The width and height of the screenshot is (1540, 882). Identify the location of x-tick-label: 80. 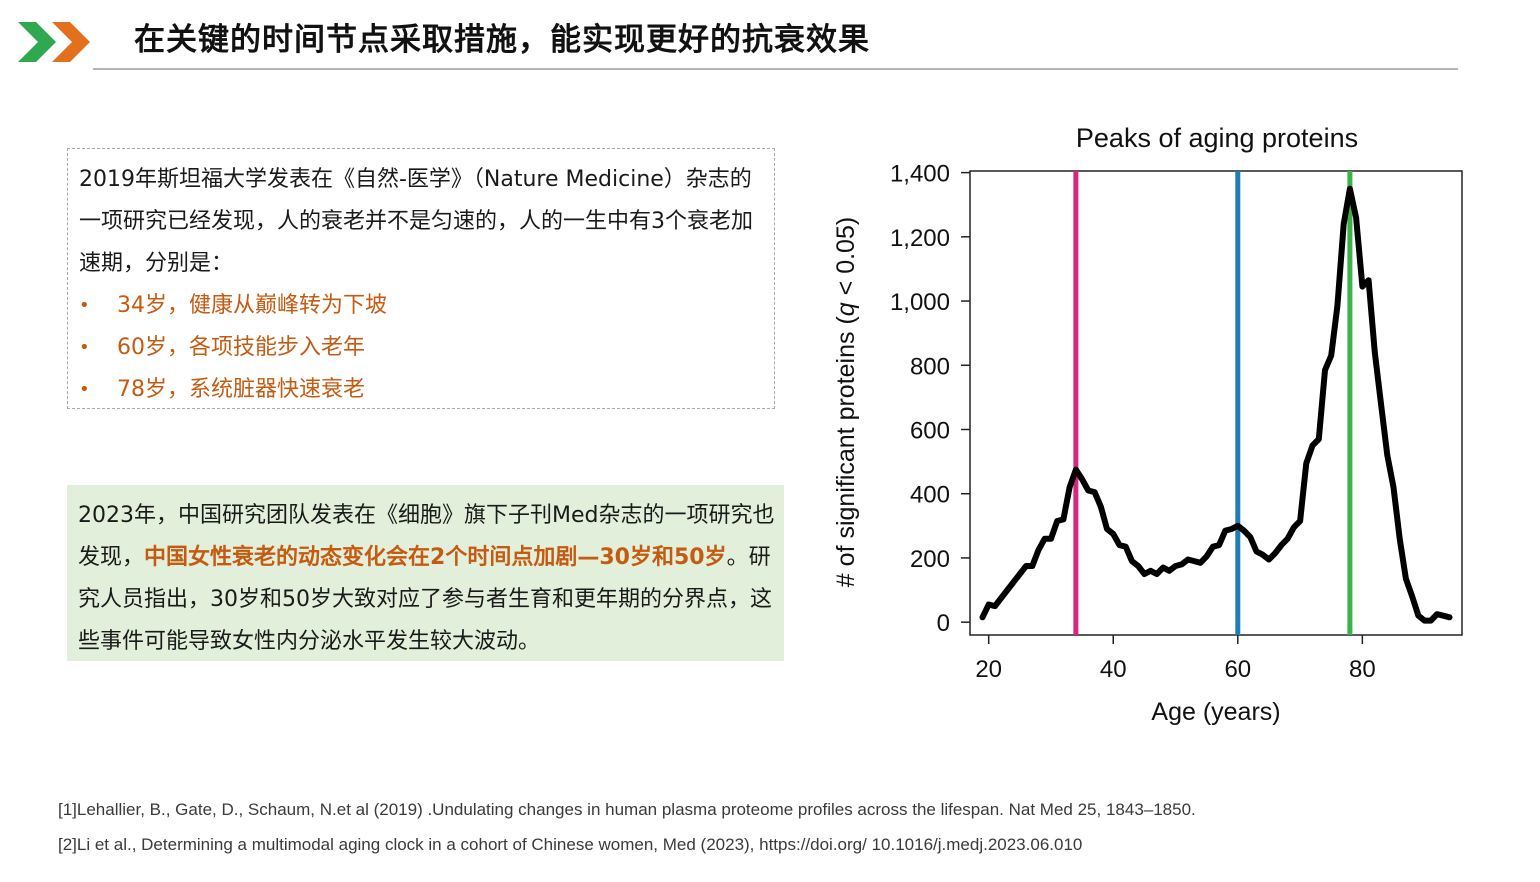
(1362, 669).